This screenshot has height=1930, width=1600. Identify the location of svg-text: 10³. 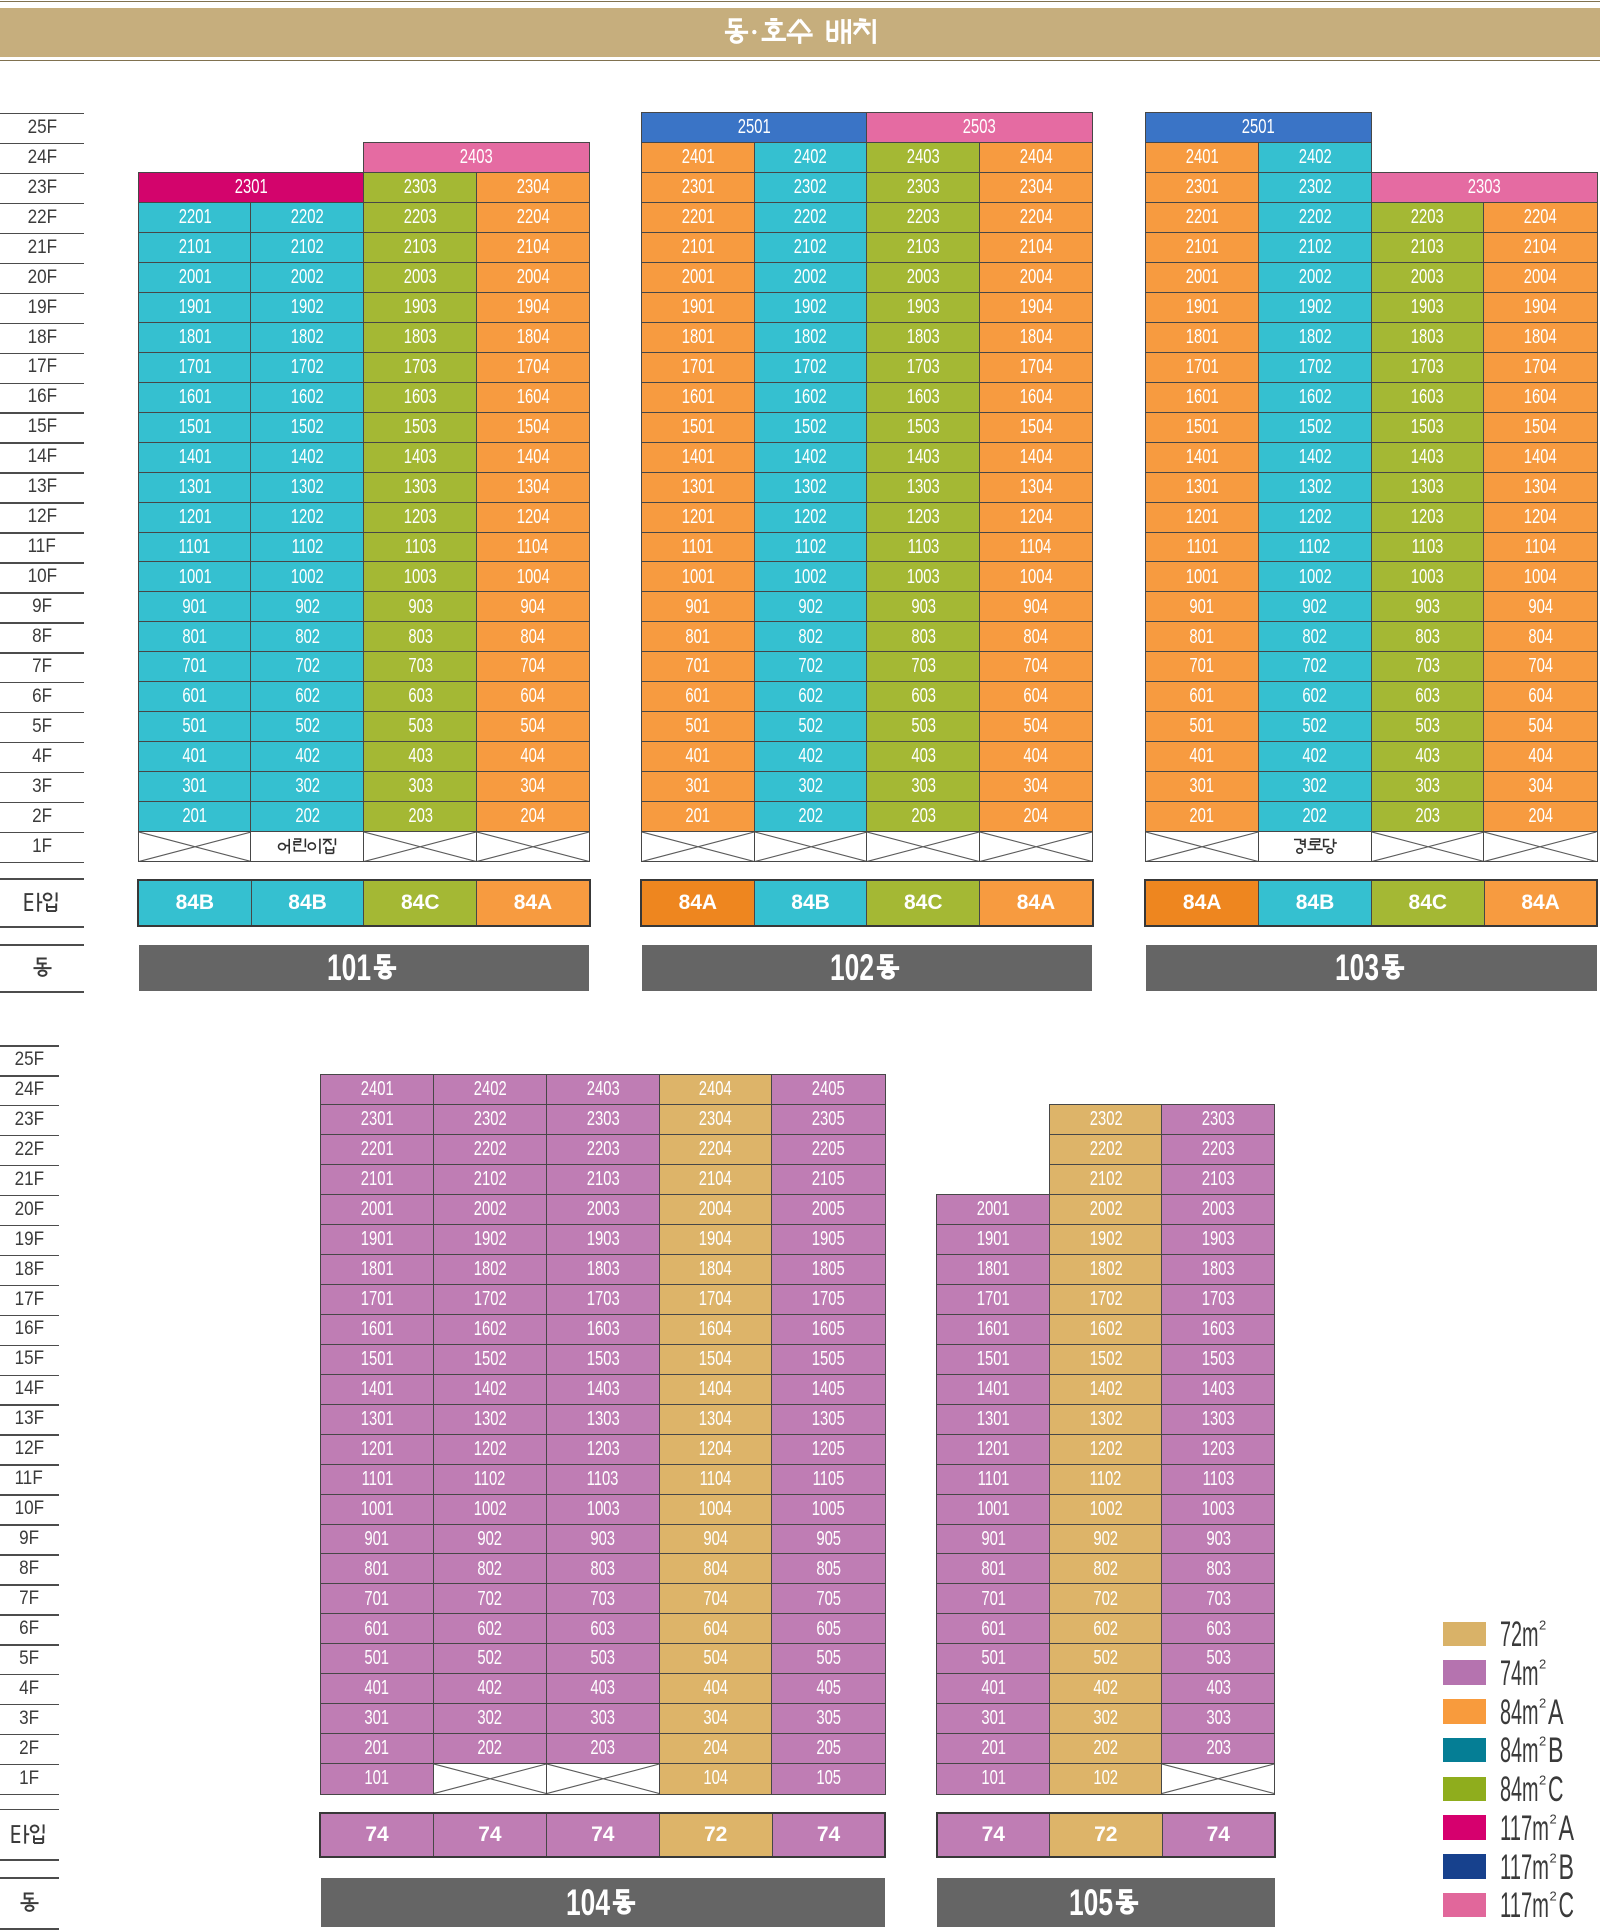
(1357, 967).